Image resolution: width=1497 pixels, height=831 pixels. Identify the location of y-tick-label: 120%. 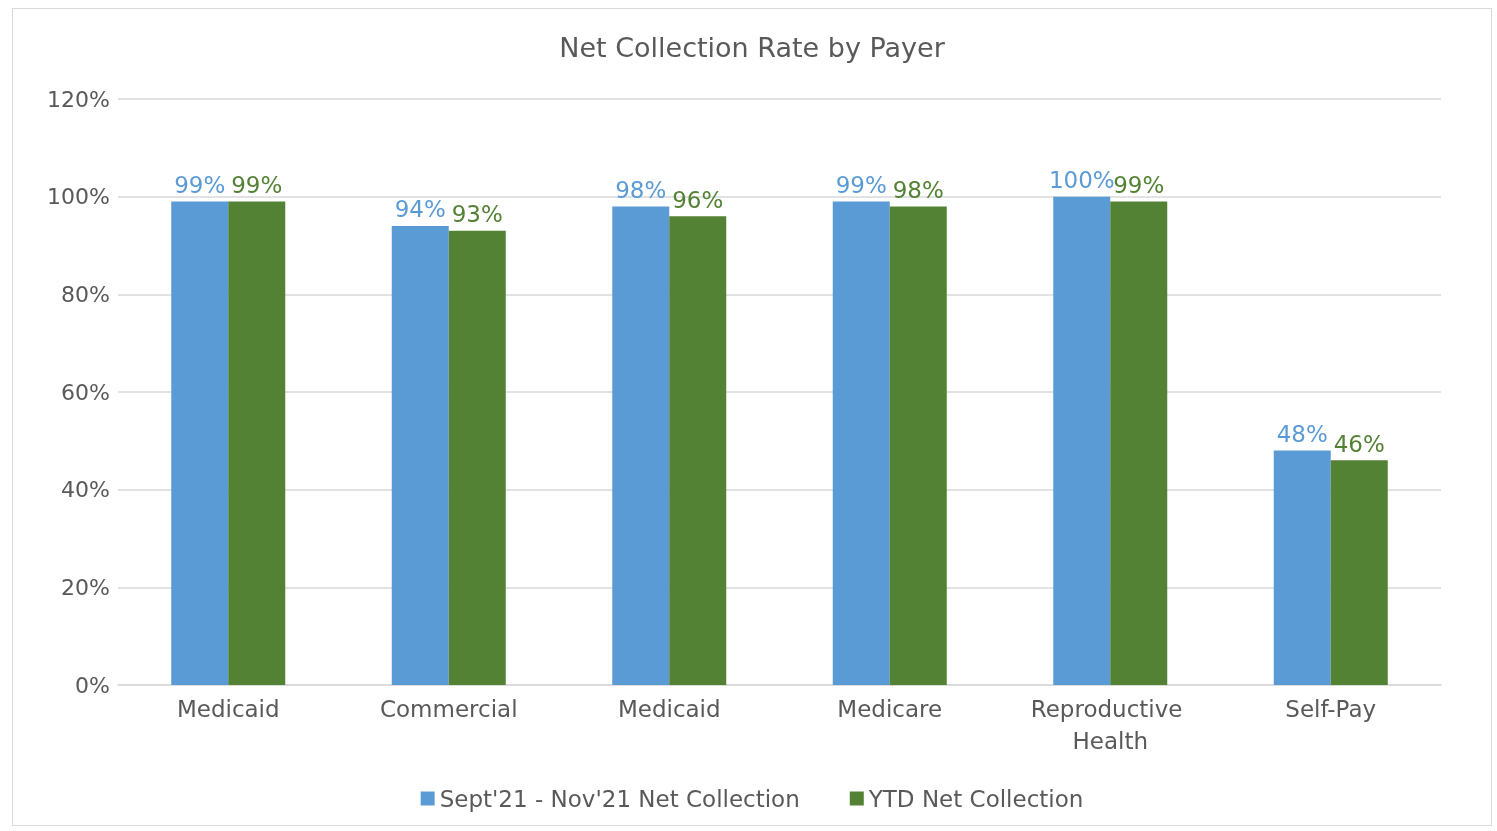
(78, 99).